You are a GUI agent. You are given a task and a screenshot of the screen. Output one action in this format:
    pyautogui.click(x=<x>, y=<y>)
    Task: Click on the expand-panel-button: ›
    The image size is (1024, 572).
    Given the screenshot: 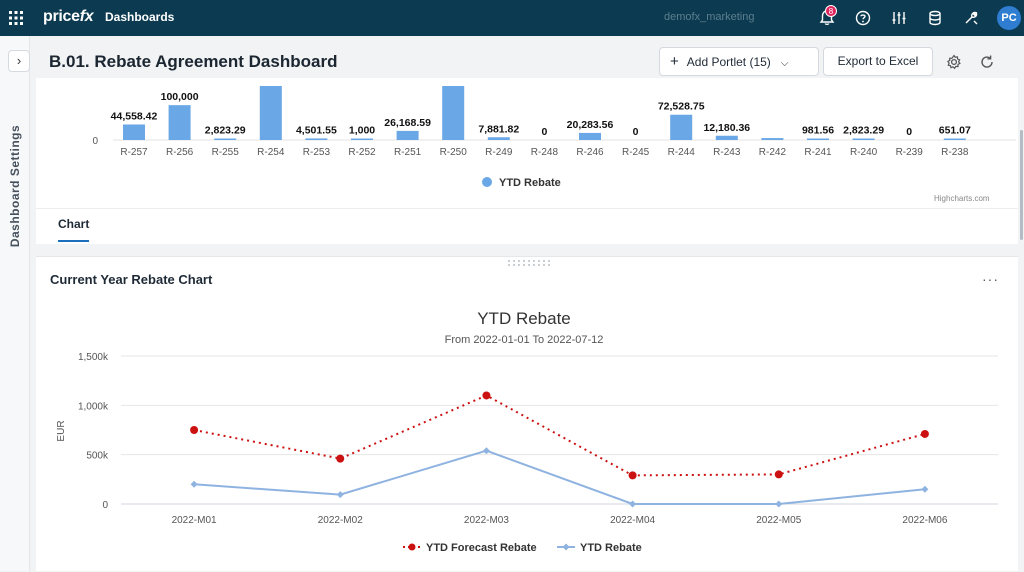 What is the action you would take?
    pyautogui.click(x=19, y=61)
    